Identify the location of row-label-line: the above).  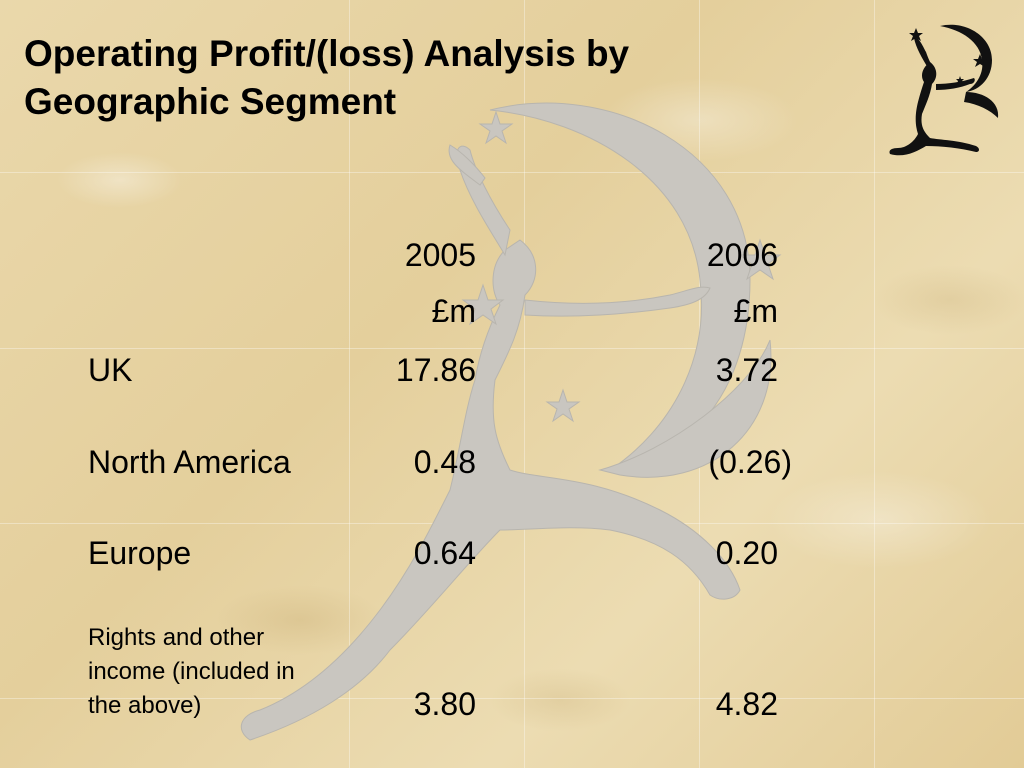
(145, 705).